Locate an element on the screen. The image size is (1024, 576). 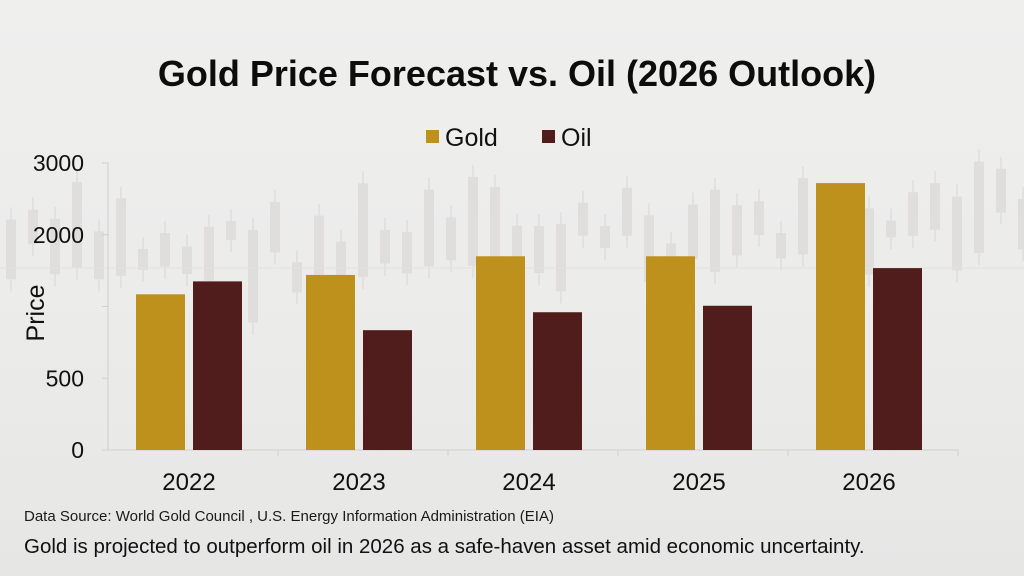
bar-gold-2024 is located at coordinates (500, 353).